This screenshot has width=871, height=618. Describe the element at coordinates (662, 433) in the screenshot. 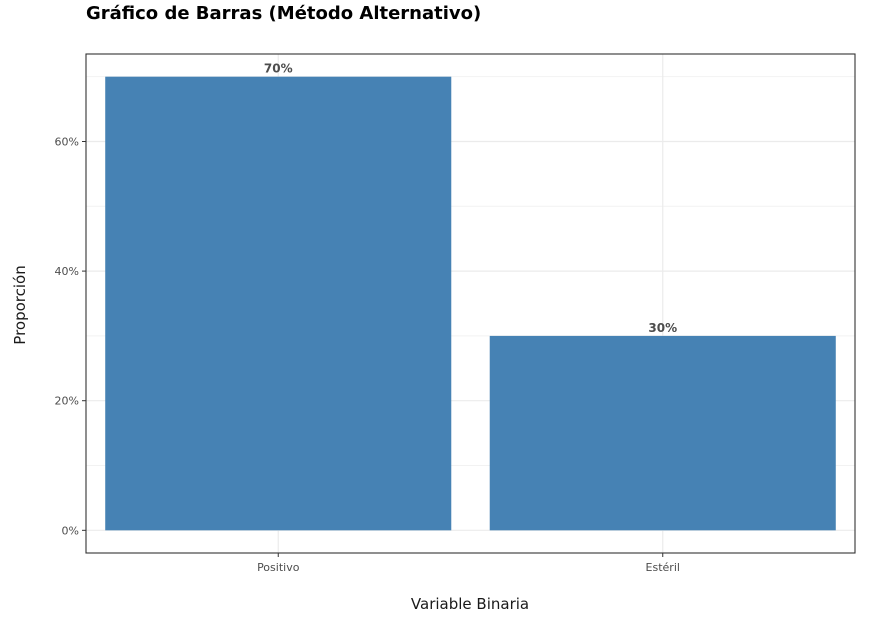

I see `bar-estéril` at that location.